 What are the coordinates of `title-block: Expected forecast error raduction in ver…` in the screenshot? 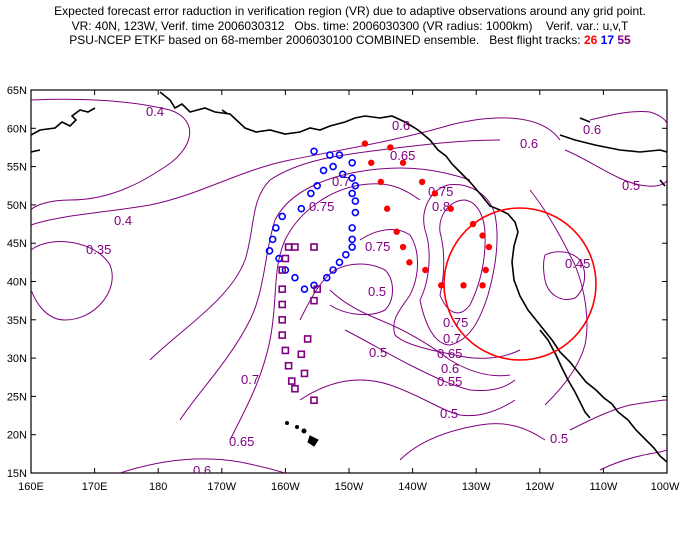 It's located at (350, 26).